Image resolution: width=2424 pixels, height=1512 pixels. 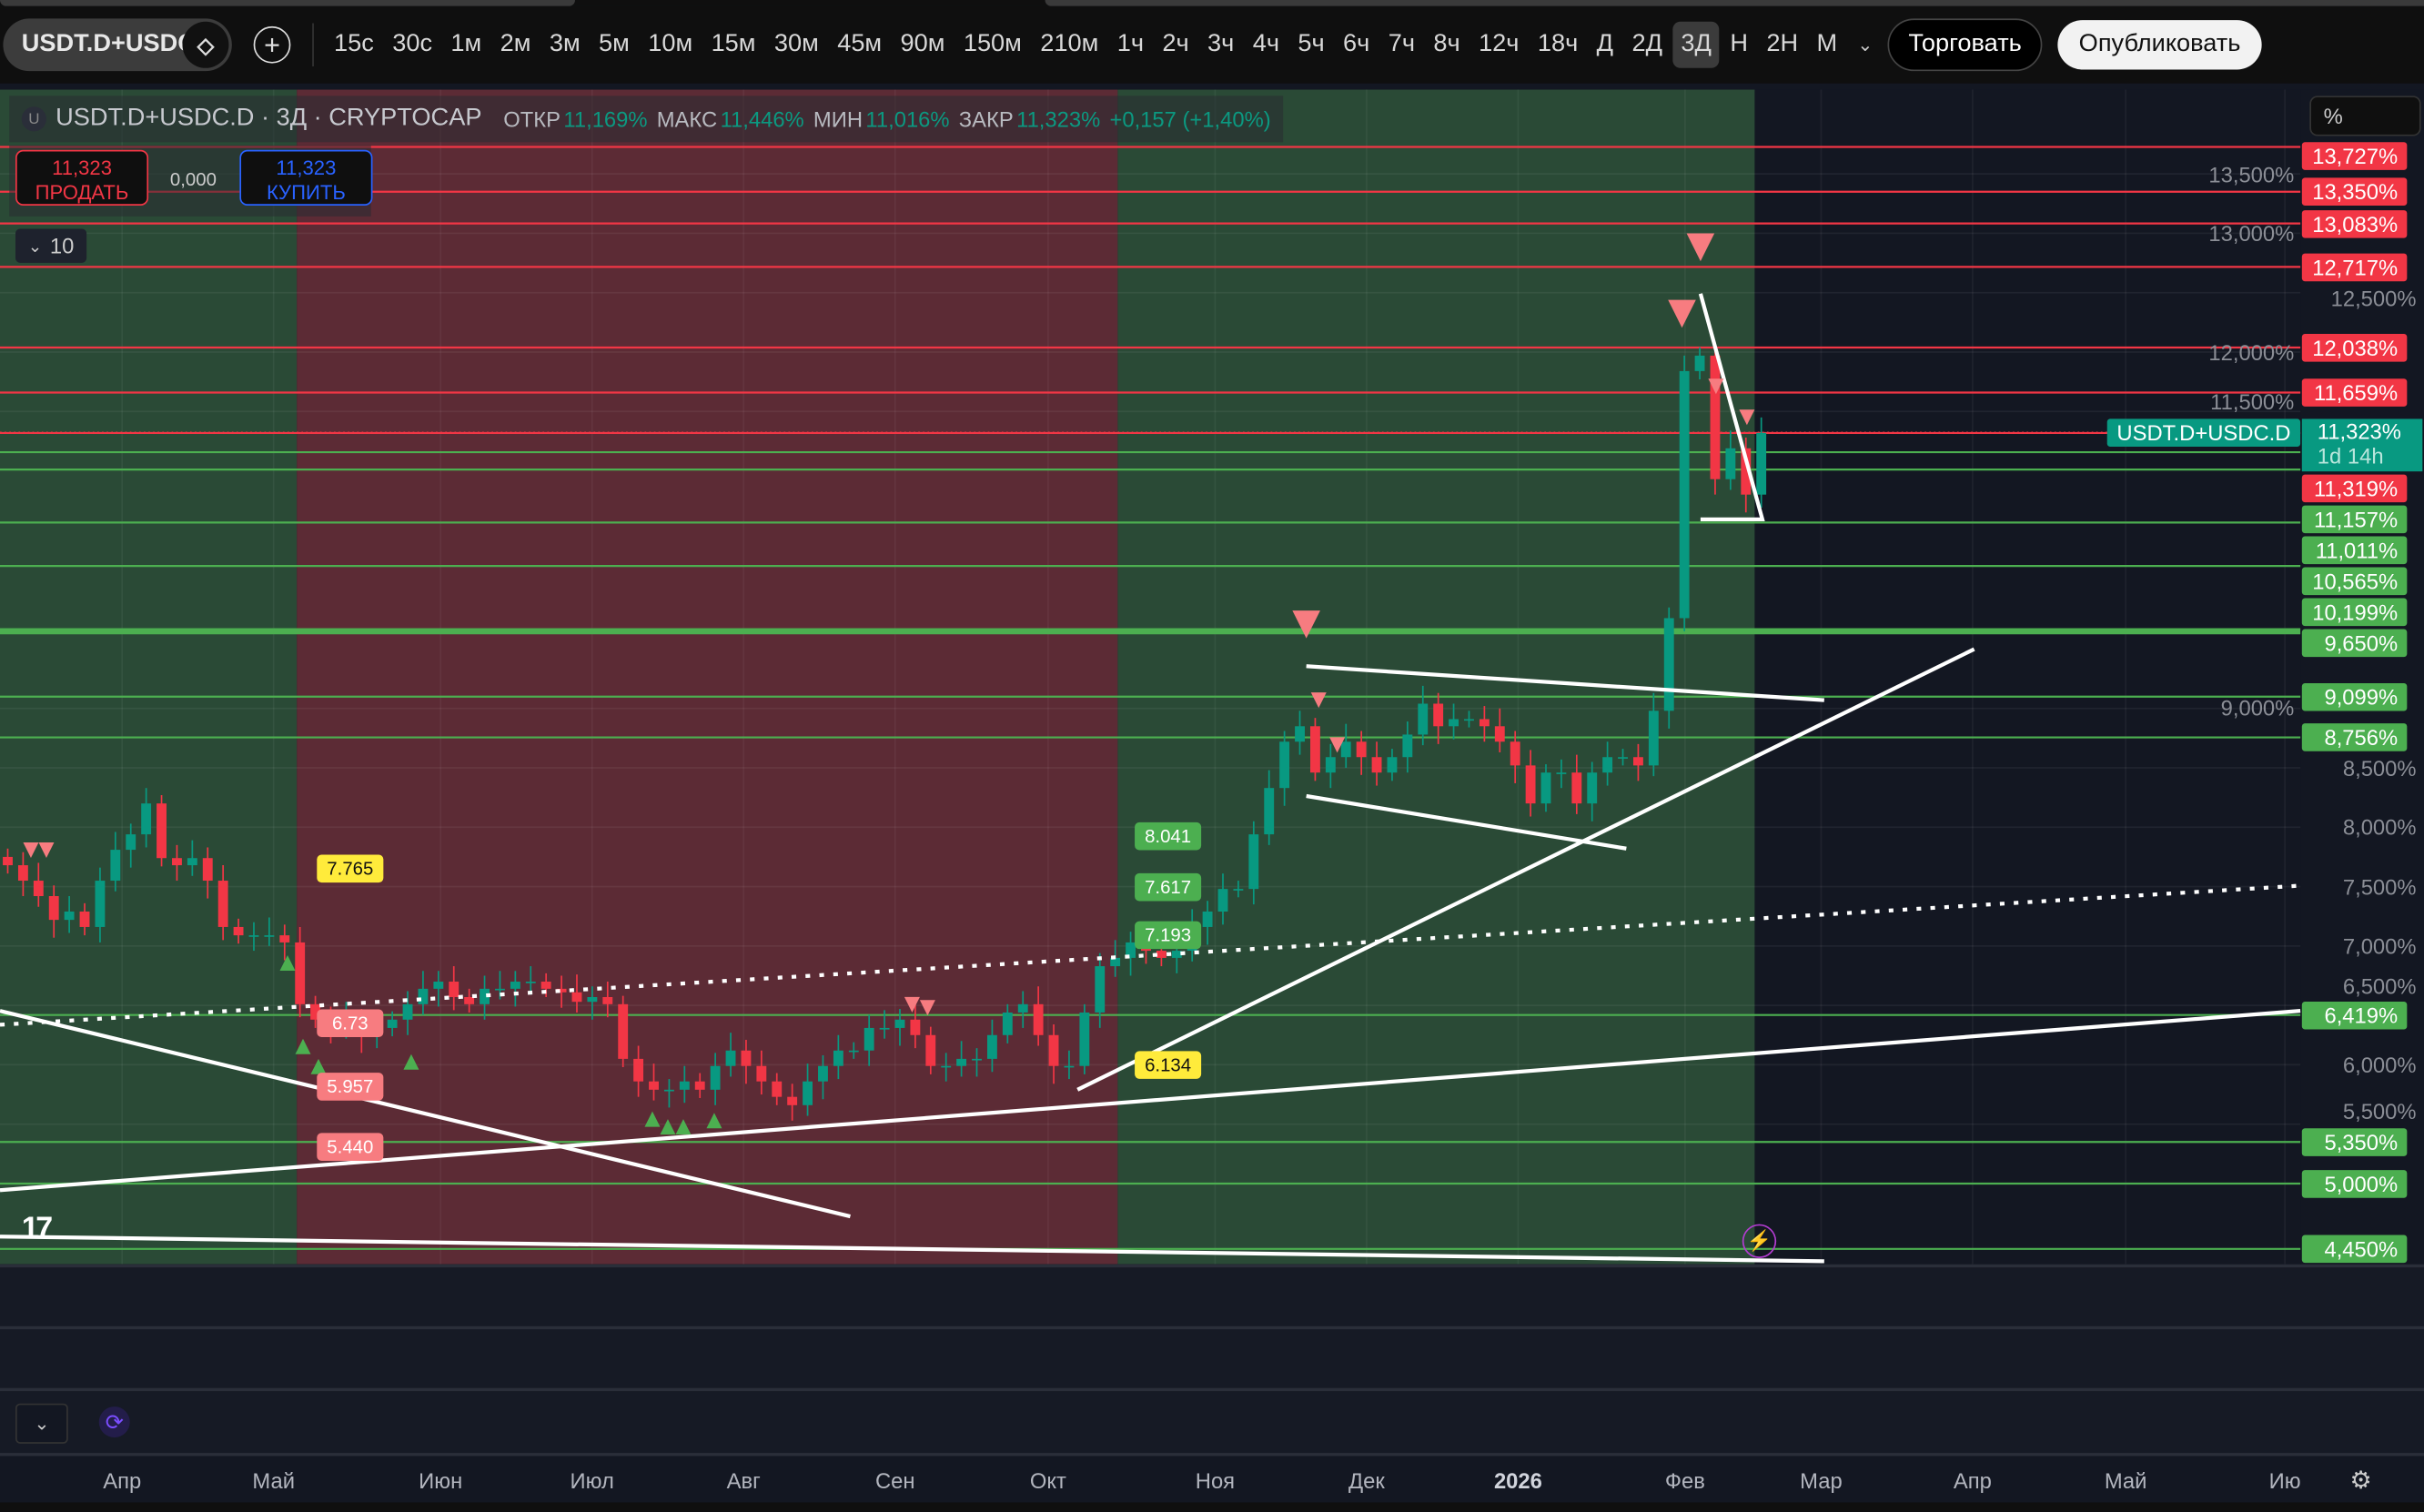 I want to click on legend-title: USDT.D+USDC.D · 3Д · CRYPTOCAP, so click(x=269, y=118).